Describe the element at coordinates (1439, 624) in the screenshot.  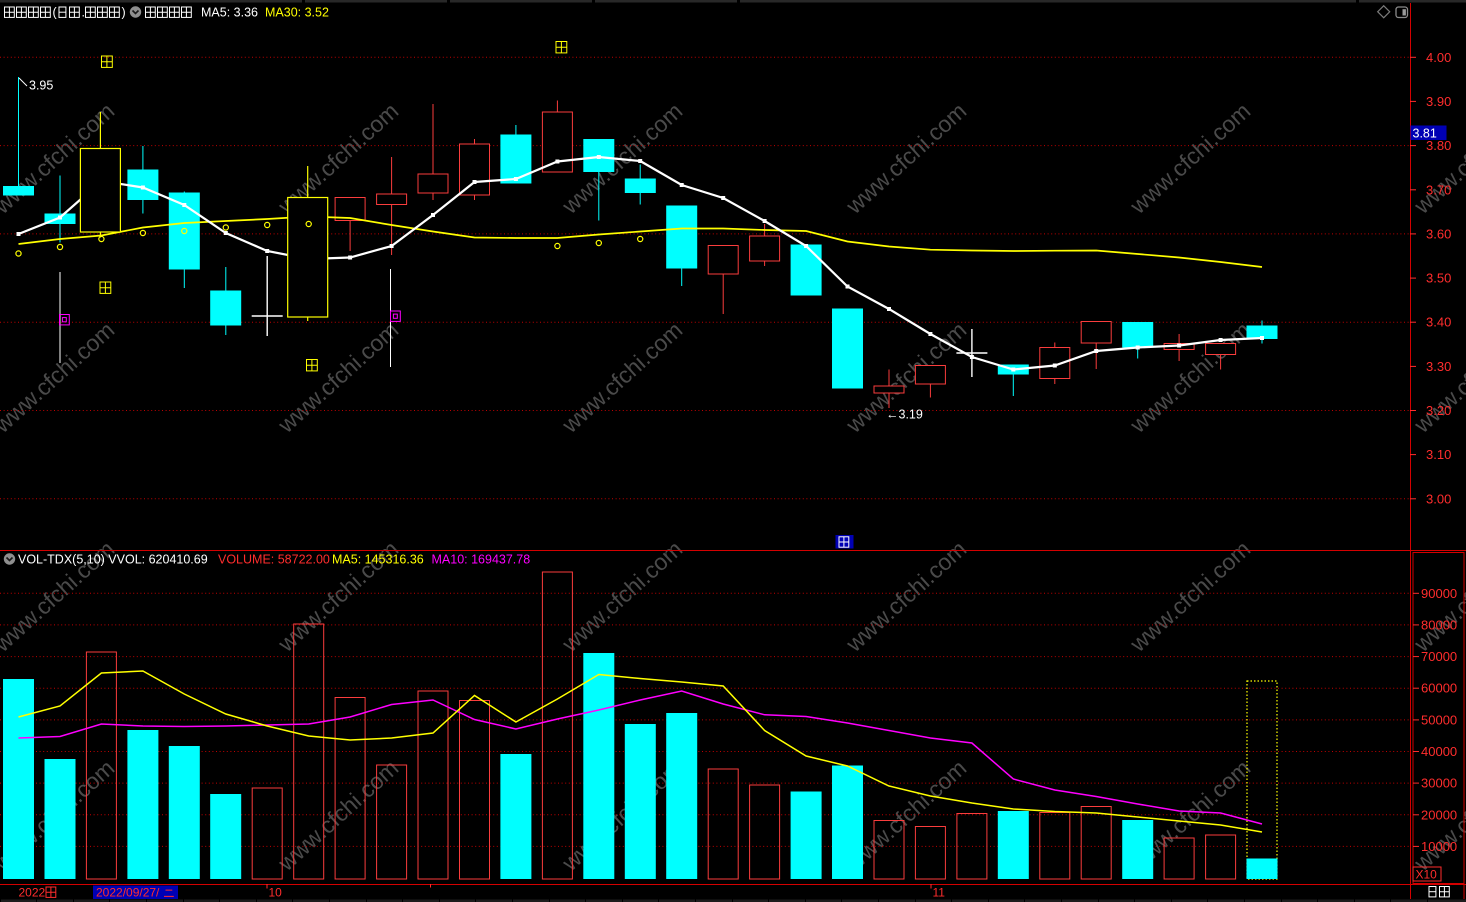
I see `svg-text: 80000` at that location.